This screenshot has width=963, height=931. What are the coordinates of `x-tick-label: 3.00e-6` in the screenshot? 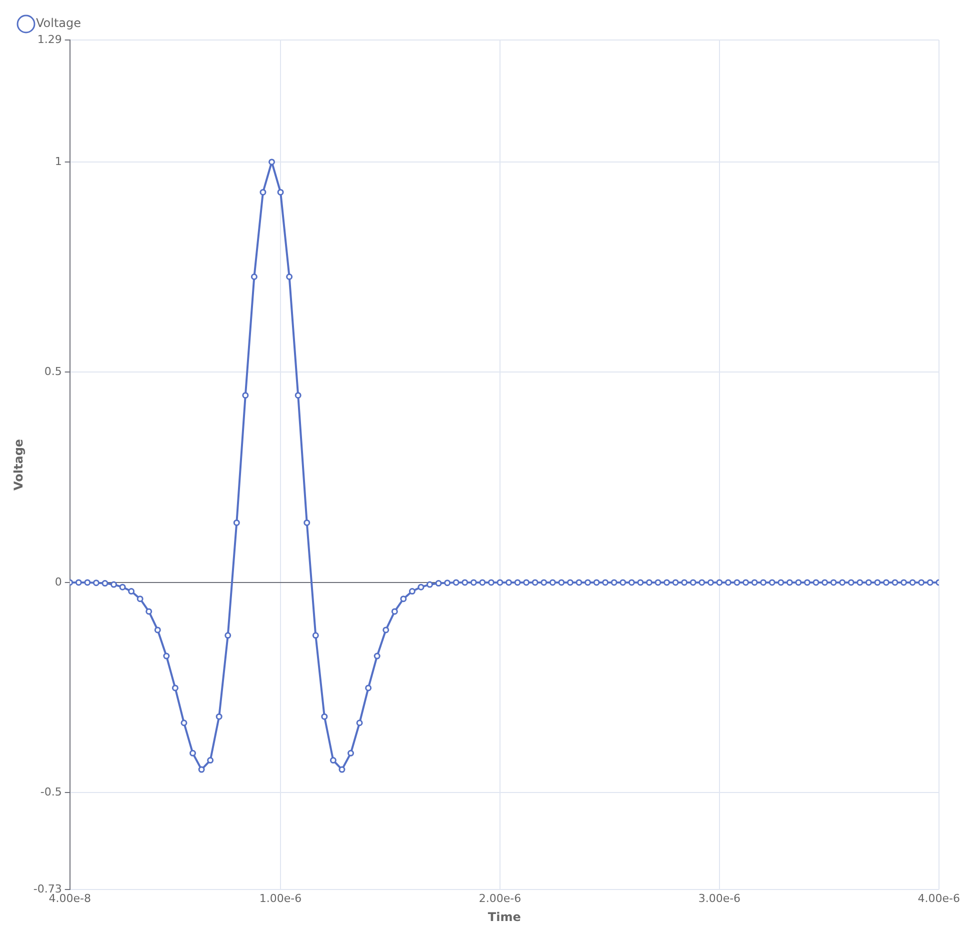 It's located at (719, 898).